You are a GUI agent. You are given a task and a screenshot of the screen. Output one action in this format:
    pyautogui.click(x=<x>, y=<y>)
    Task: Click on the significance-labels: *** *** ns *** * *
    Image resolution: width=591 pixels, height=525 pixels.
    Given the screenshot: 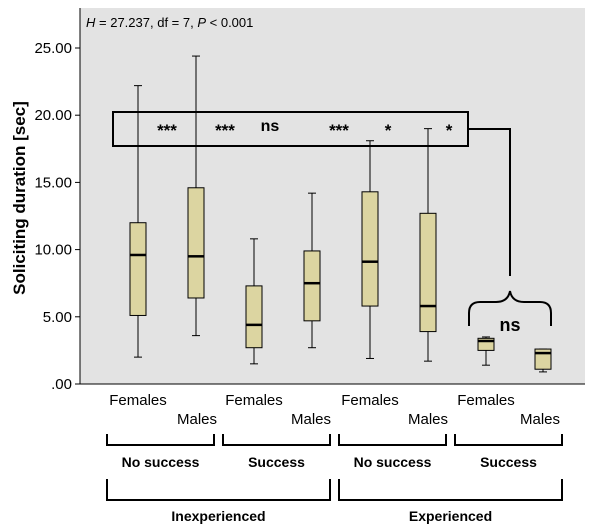 What is the action you would take?
    pyautogui.click(x=305, y=129)
    